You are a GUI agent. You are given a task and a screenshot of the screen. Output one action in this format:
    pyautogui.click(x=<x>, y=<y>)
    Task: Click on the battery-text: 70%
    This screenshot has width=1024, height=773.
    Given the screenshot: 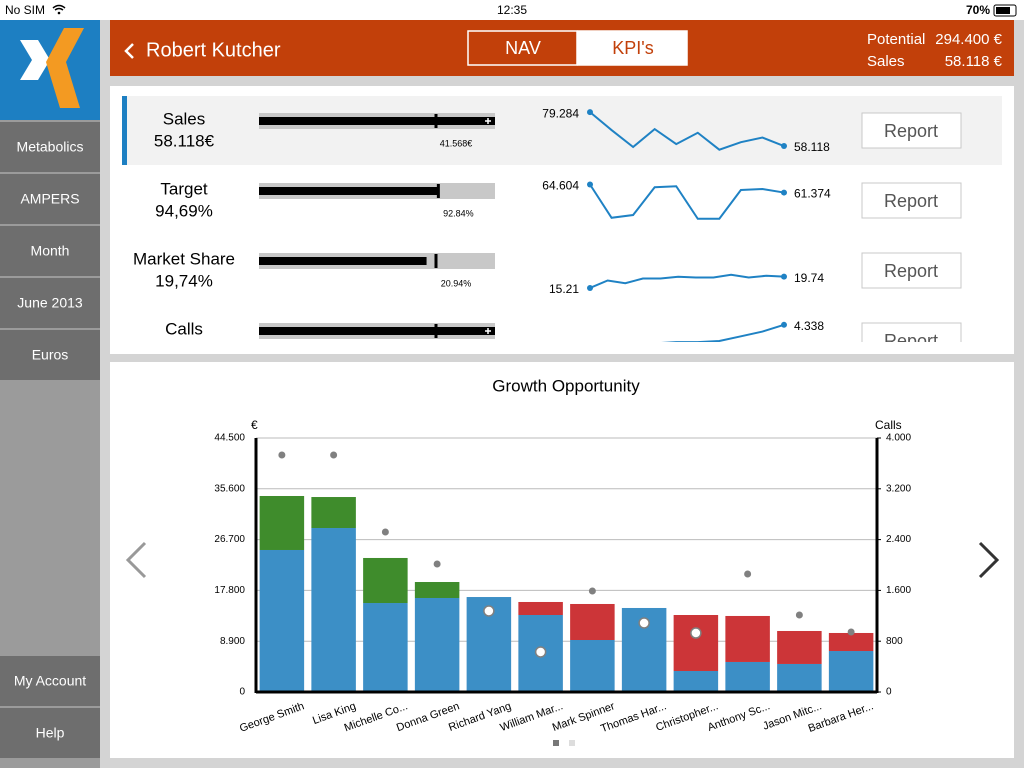 What is the action you would take?
    pyautogui.click(x=978, y=10)
    